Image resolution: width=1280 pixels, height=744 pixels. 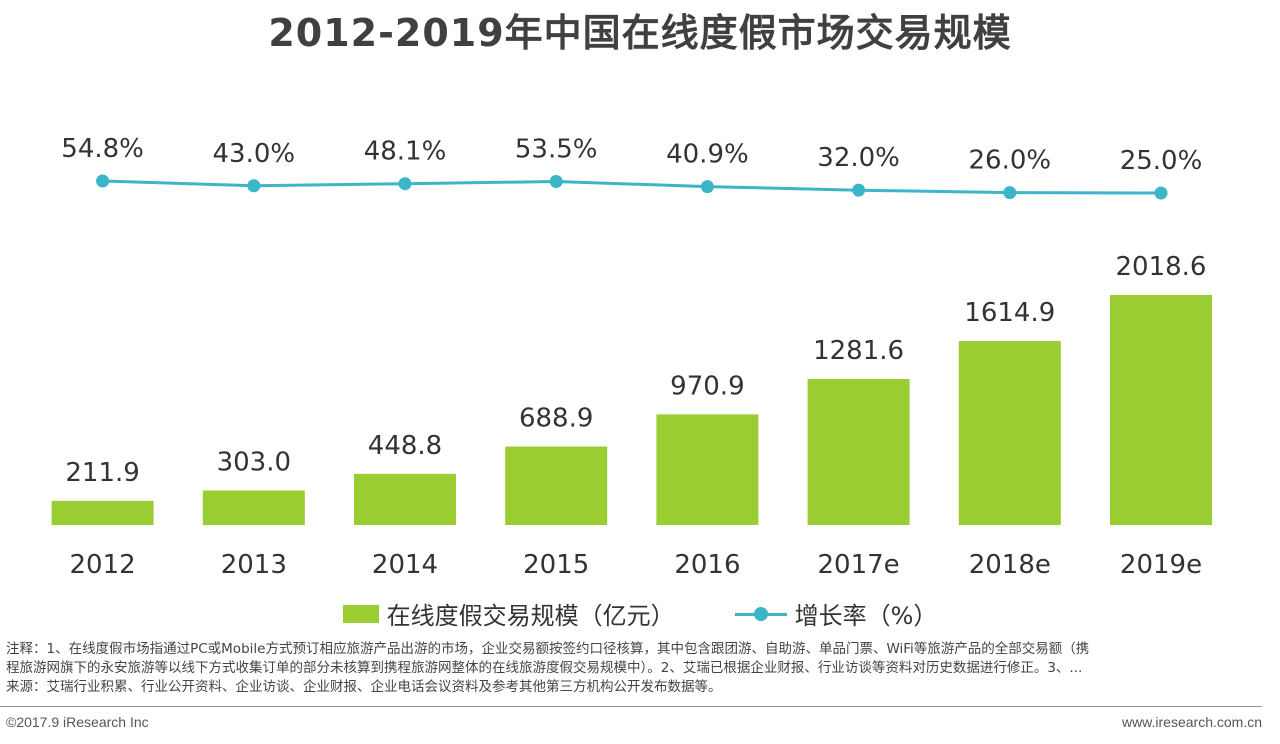 What do you see at coordinates (556, 419) in the screenshot?
I see `bar-value-label: 688.9` at bounding box center [556, 419].